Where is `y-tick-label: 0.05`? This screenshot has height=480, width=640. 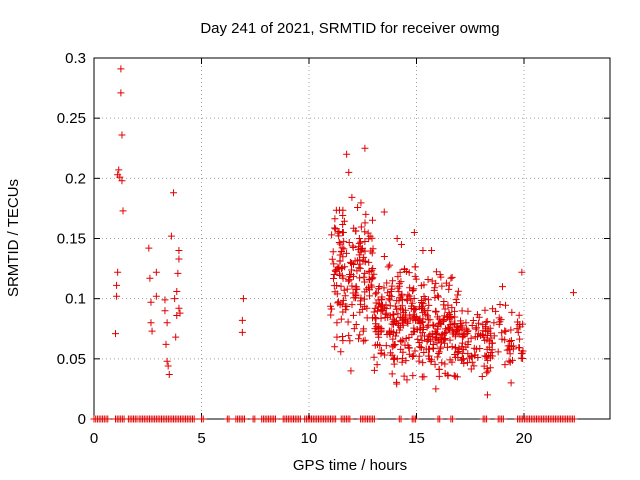
y-tick-label: 0.05 is located at coordinates (71, 359).